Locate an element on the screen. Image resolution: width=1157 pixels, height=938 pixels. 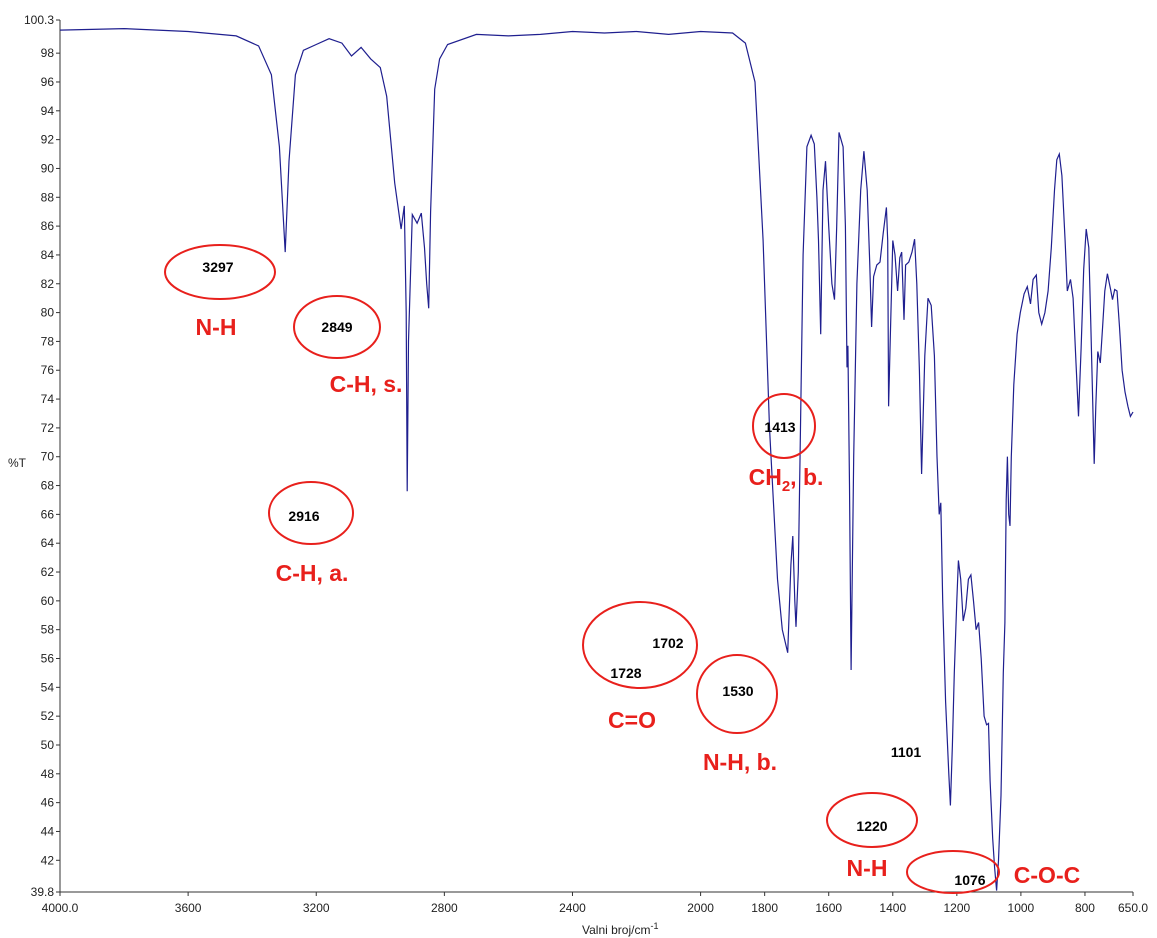
peak-wavenumber-label: 2849 is located at coordinates (336, 327).